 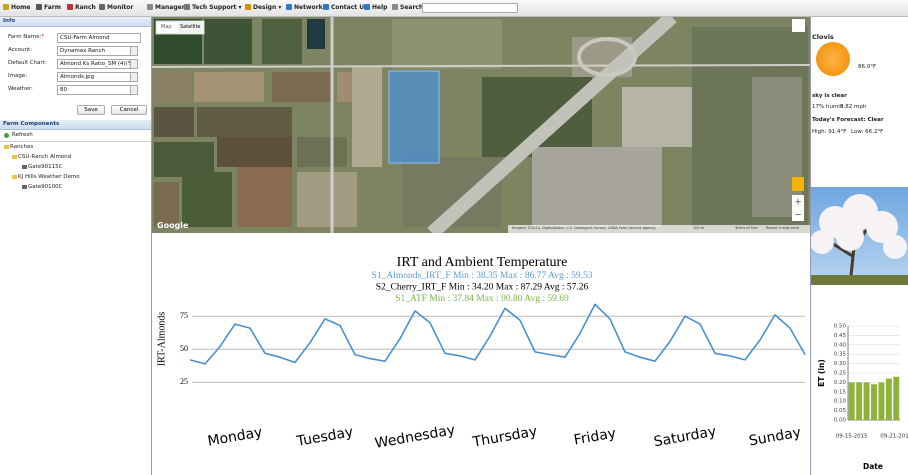 I want to click on toolbar-label: Tech Support, so click(x=214, y=7).